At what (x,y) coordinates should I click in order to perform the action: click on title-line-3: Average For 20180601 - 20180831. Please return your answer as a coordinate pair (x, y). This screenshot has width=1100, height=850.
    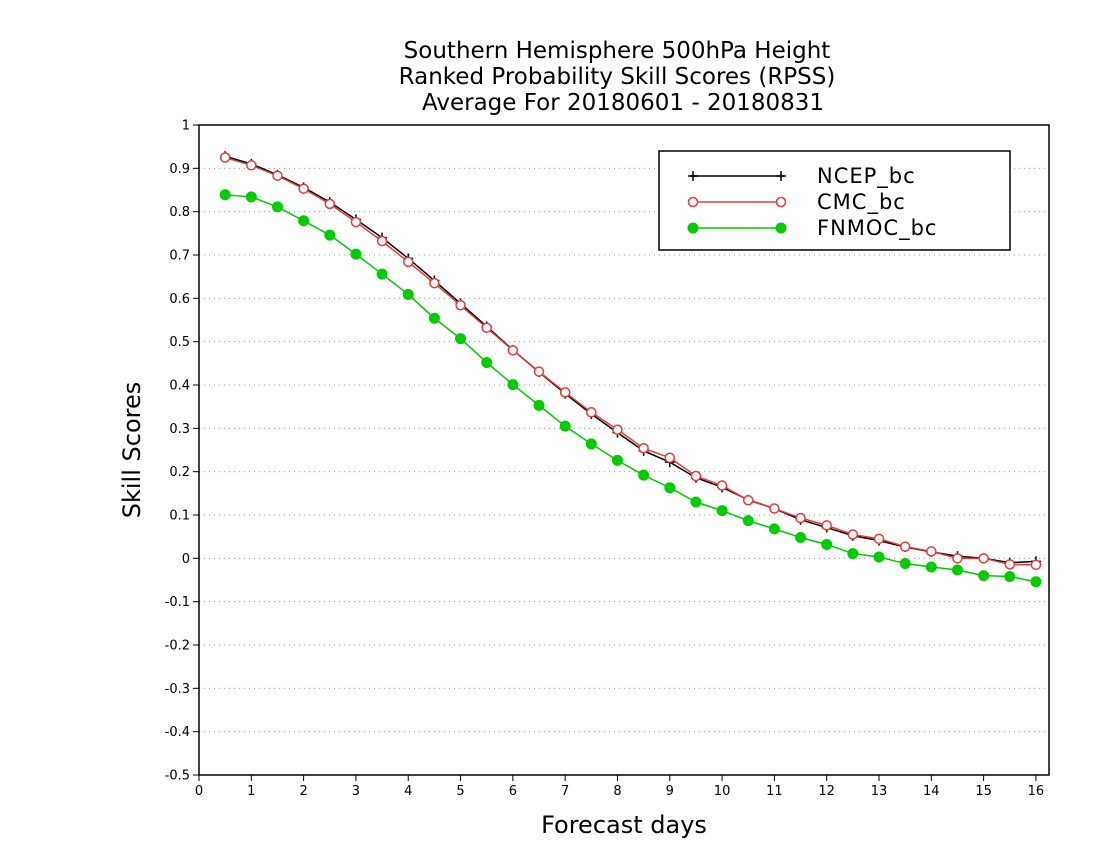
    Looking at the image, I should click on (623, 103).